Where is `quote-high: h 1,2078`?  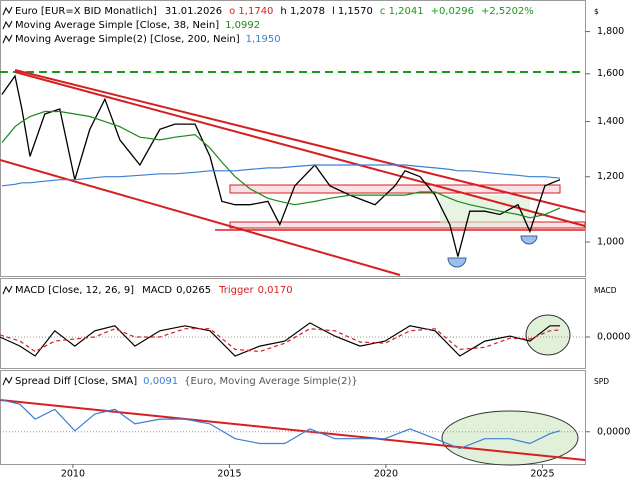 quote-high: h 1,2078 is located at coordinates (302, 11).